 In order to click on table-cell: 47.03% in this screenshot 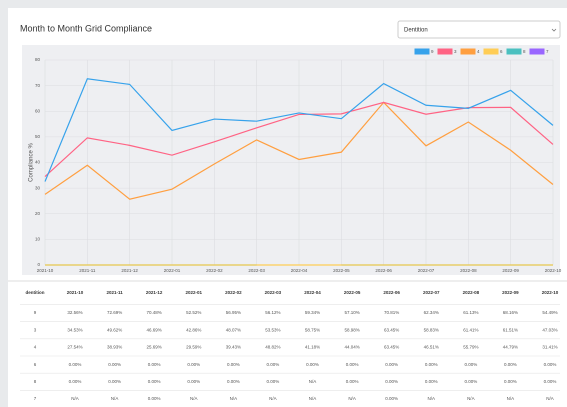, I will do `click(549, 329)`.